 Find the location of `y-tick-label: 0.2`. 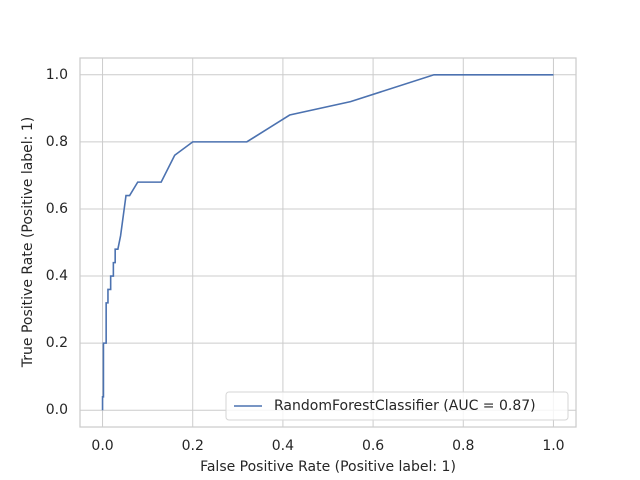

y-tick-label: 0.2 is located at coordinates (57, 343).